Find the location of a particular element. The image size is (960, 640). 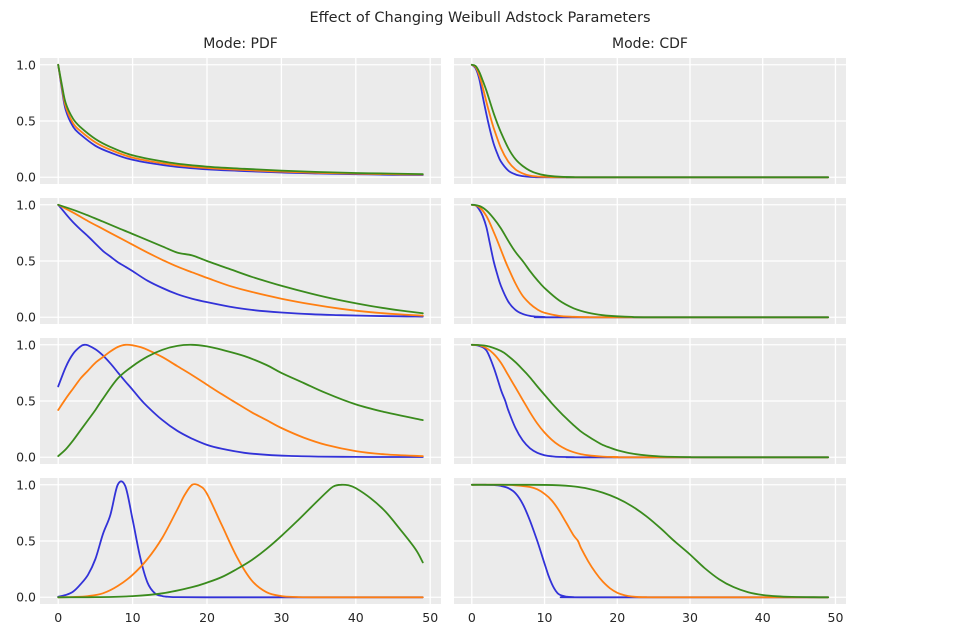

ytick-row4-0.5: 0.5 is located at coordinates (26, 541).